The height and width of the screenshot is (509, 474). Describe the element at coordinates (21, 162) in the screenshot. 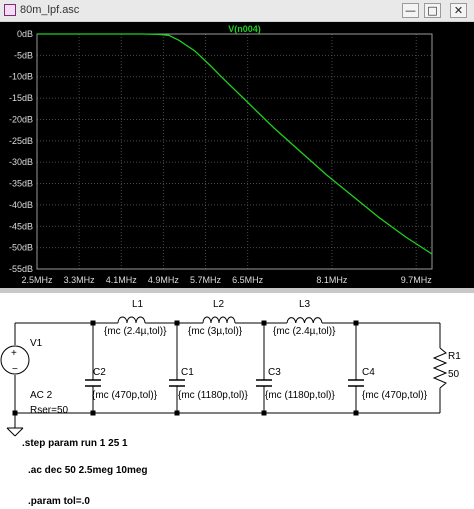

I see `y-tick-label: -30dB` at that location.